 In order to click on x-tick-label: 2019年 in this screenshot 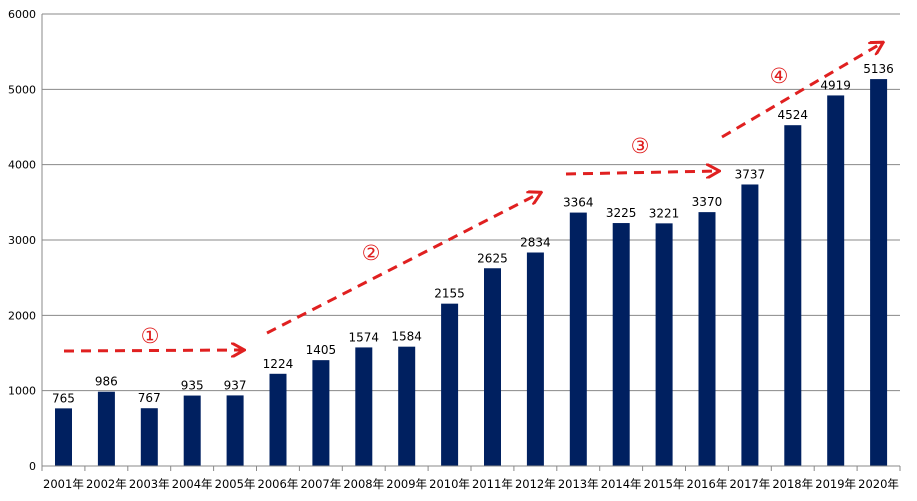, I will do `click(835, 484)`.